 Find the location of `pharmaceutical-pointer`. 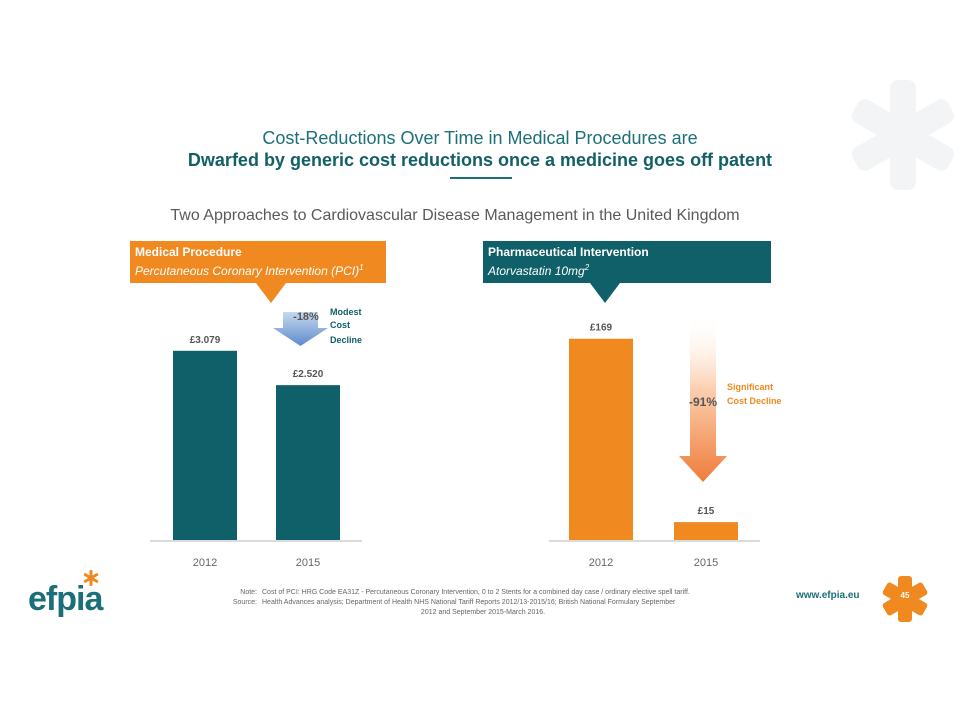

pharmaceutical-pointer is located at coordinates (605, 293).